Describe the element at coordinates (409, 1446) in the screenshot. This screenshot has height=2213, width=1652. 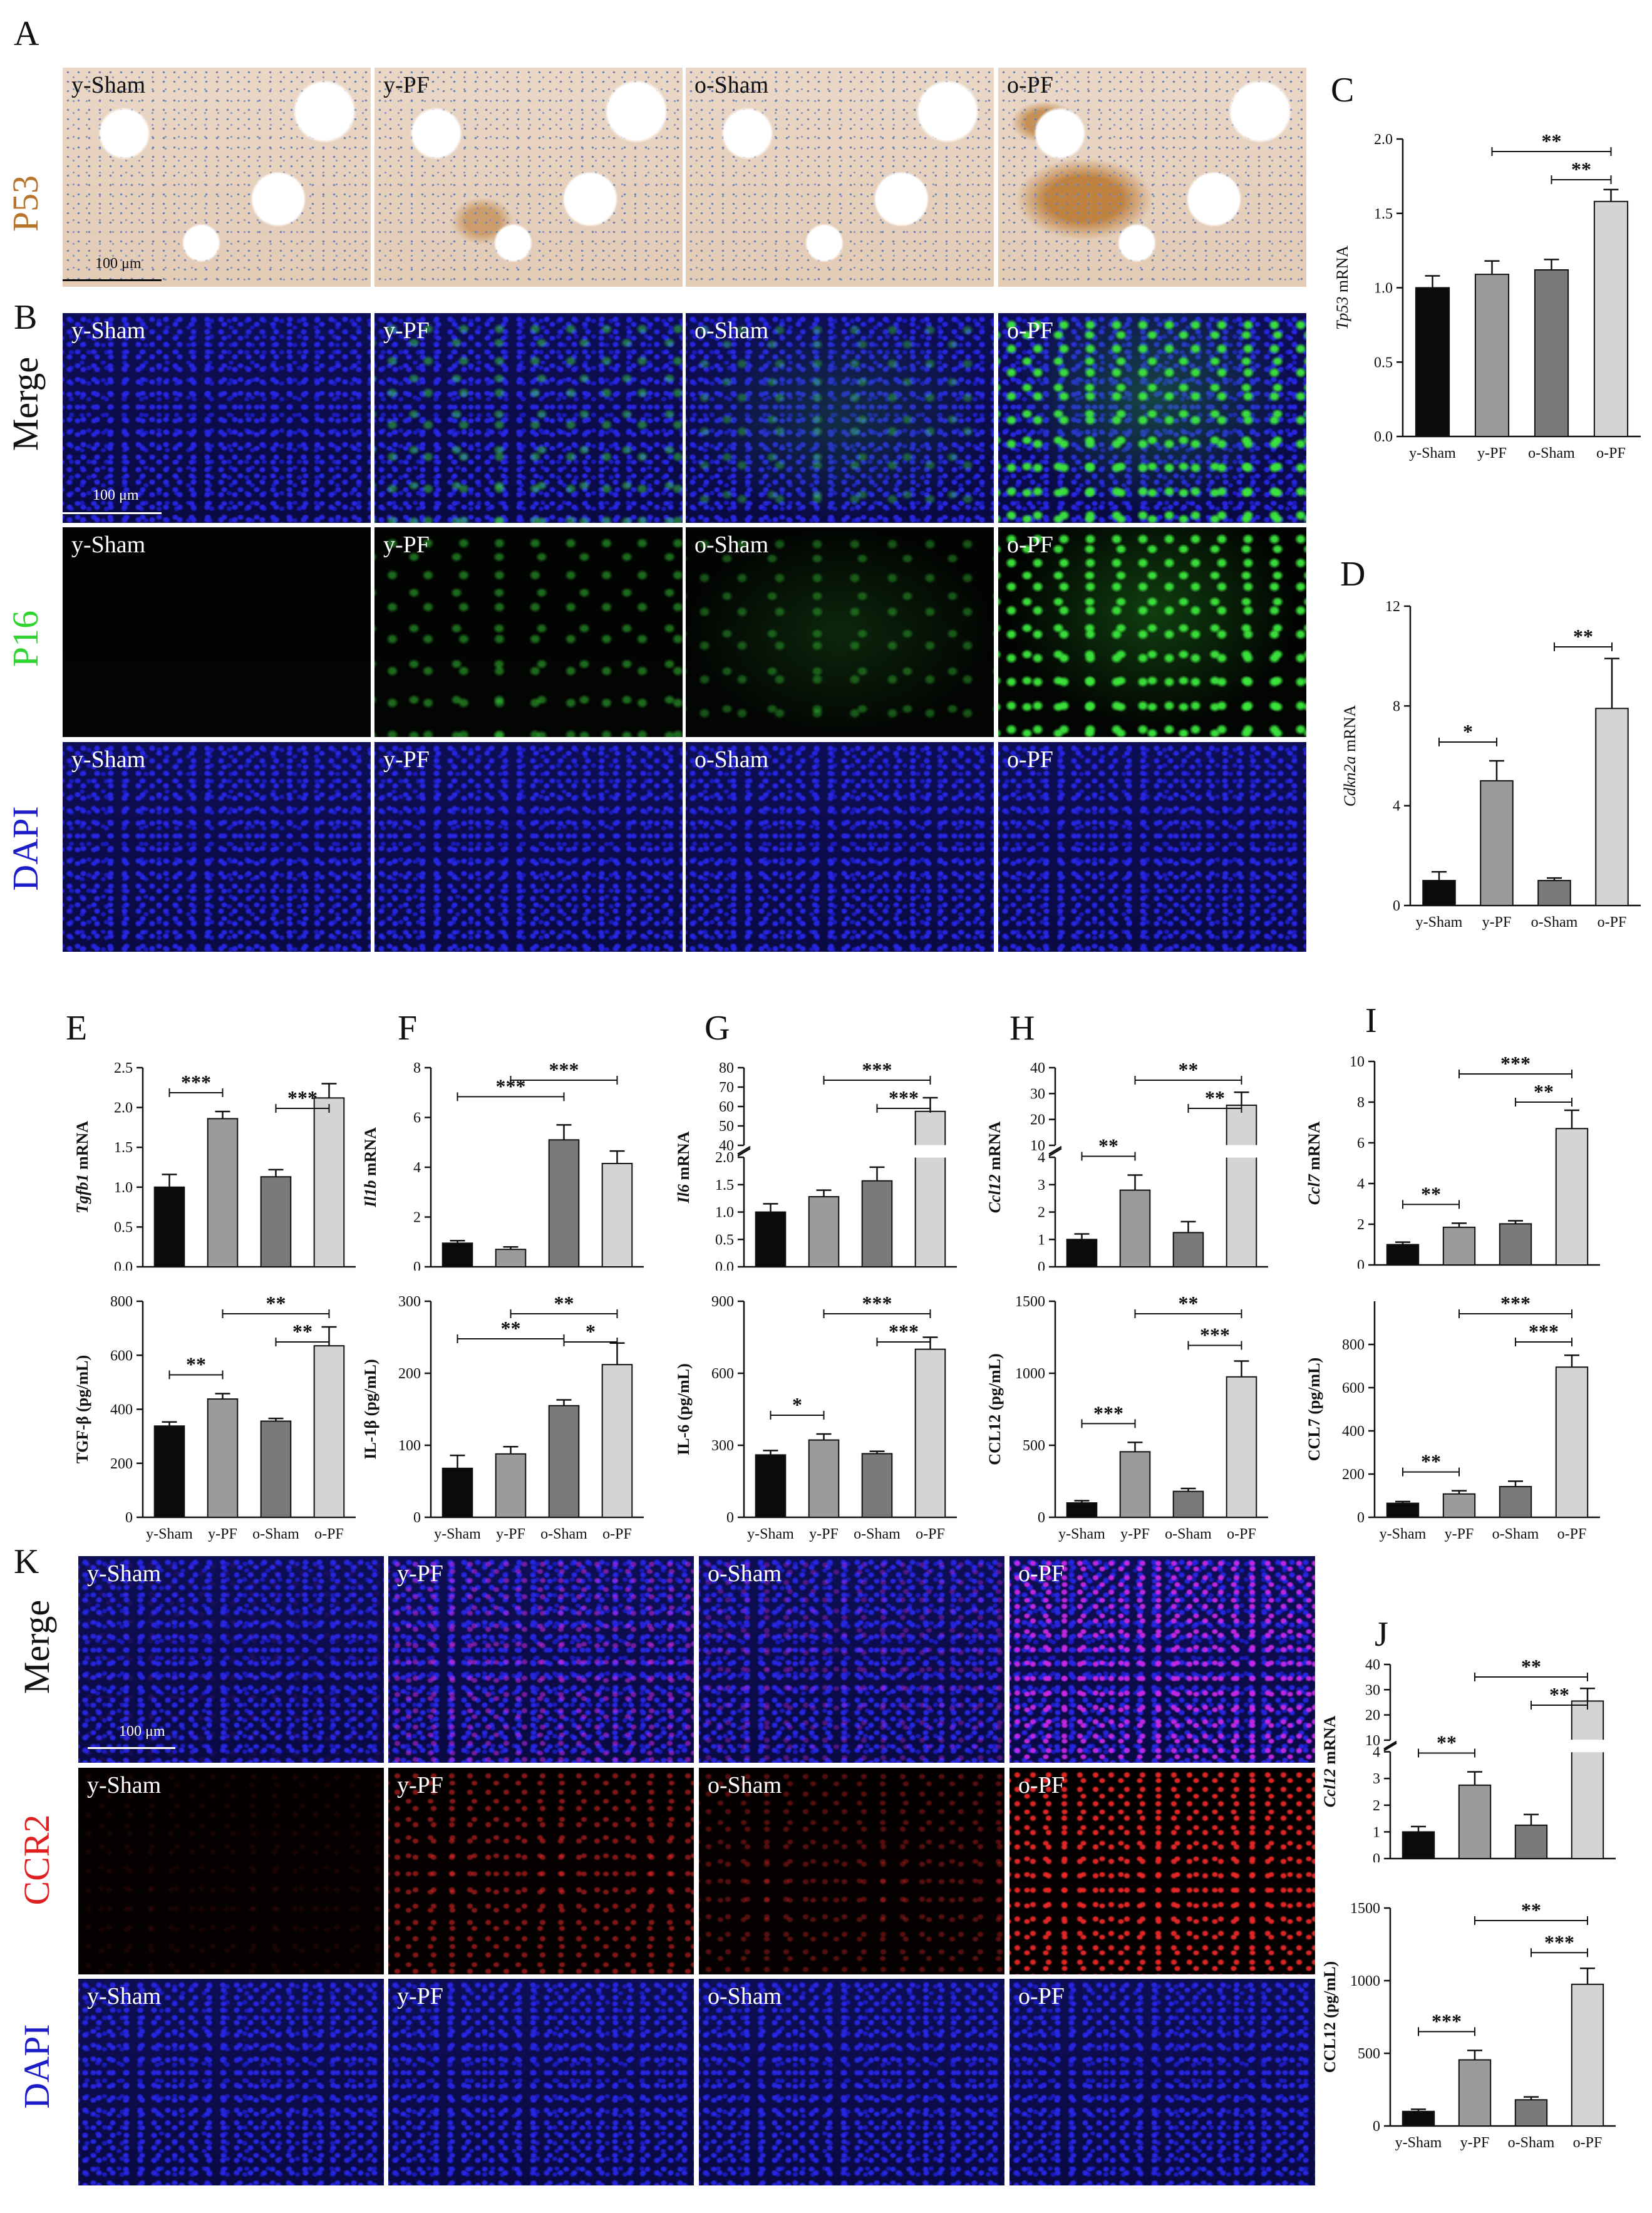
I see `y-tick-label: 100` at that location.